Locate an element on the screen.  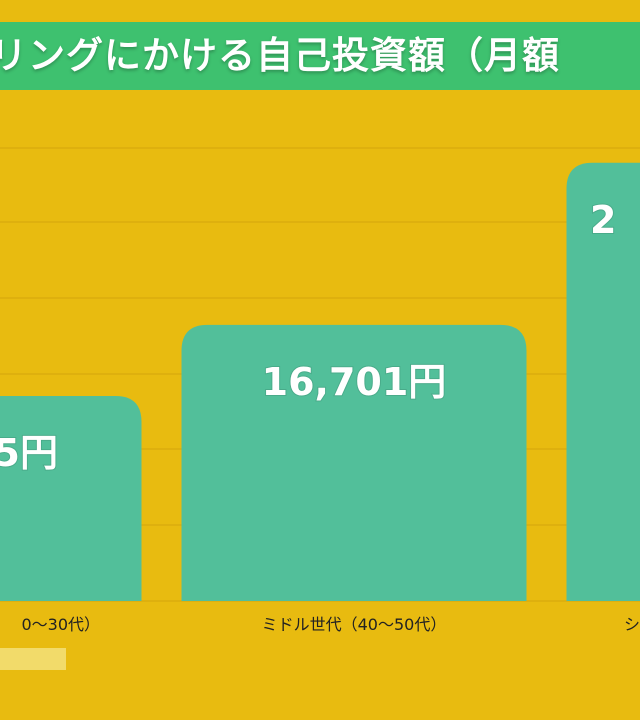
category-label: シ is located at coordinates (632, 624).